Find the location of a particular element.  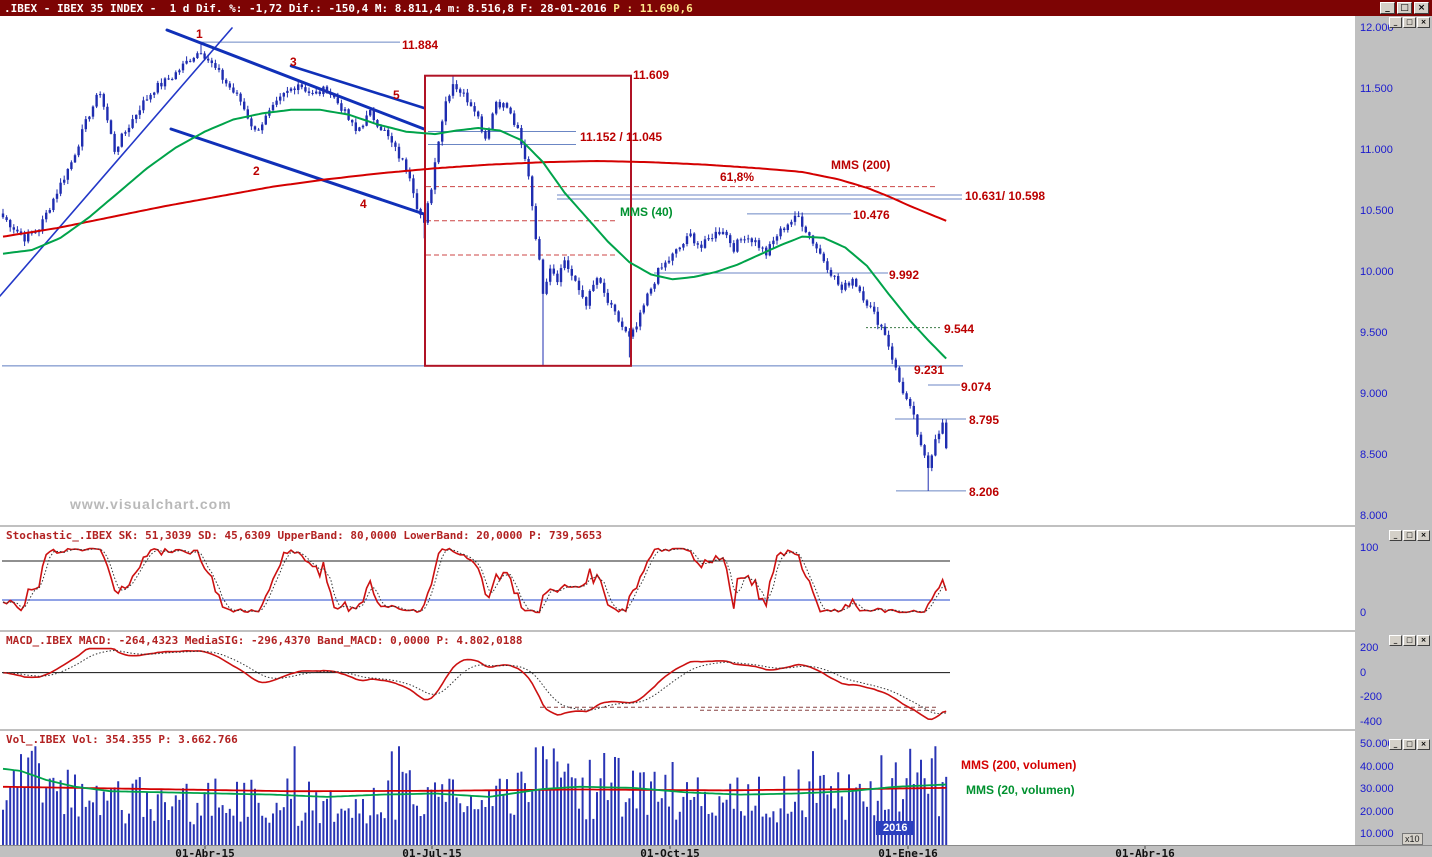

annotation-label: 11.884 is located at coordinates (420, 45).